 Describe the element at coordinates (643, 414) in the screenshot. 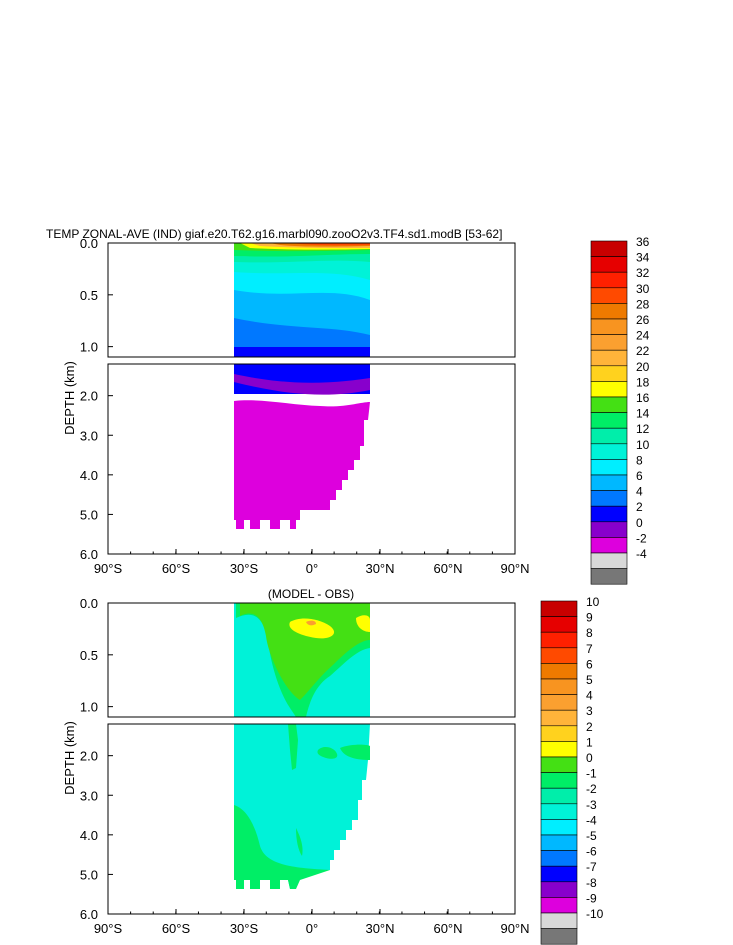

I see `colorbar-label: 14` at that location.